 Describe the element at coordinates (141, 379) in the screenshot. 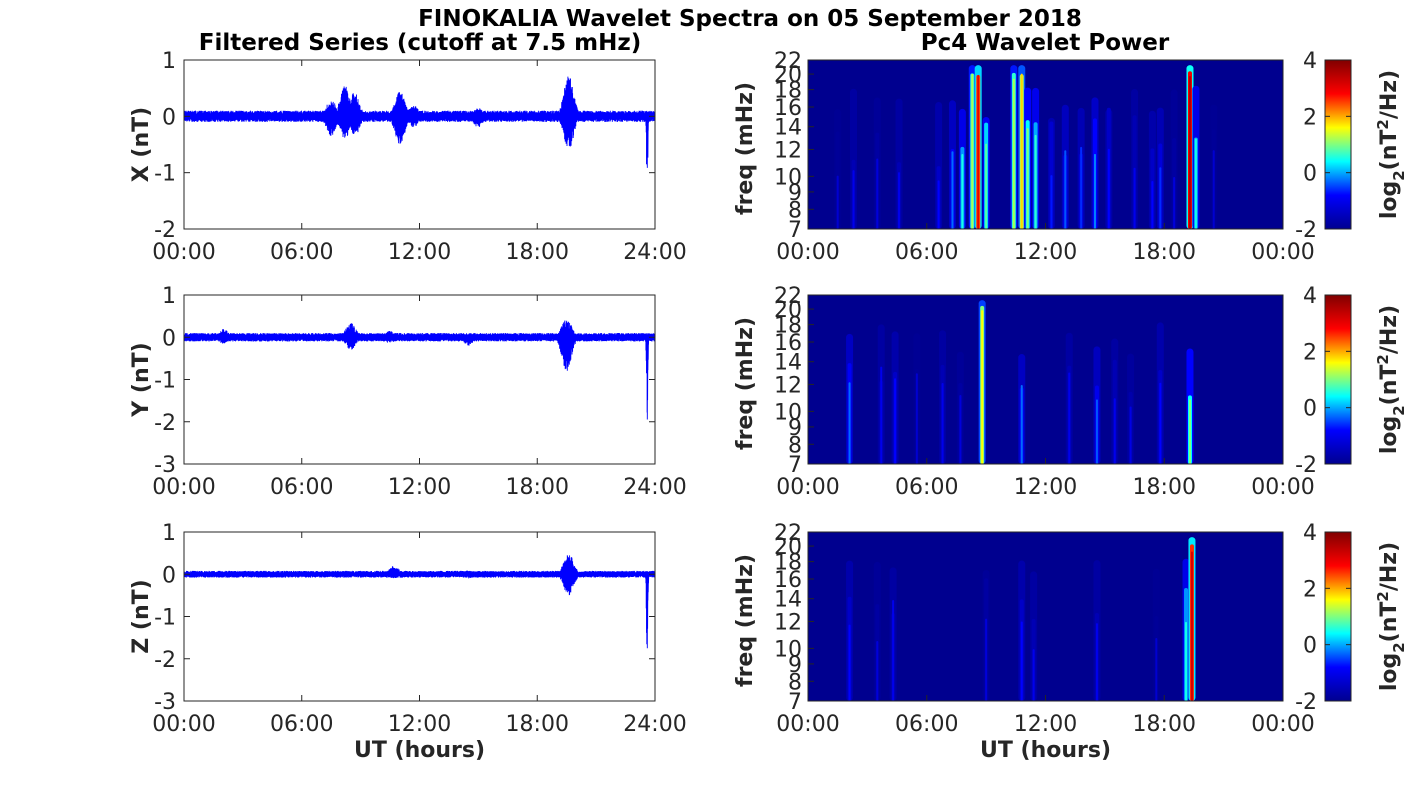

I see `y-axis-label: Y (nT)` at that location.